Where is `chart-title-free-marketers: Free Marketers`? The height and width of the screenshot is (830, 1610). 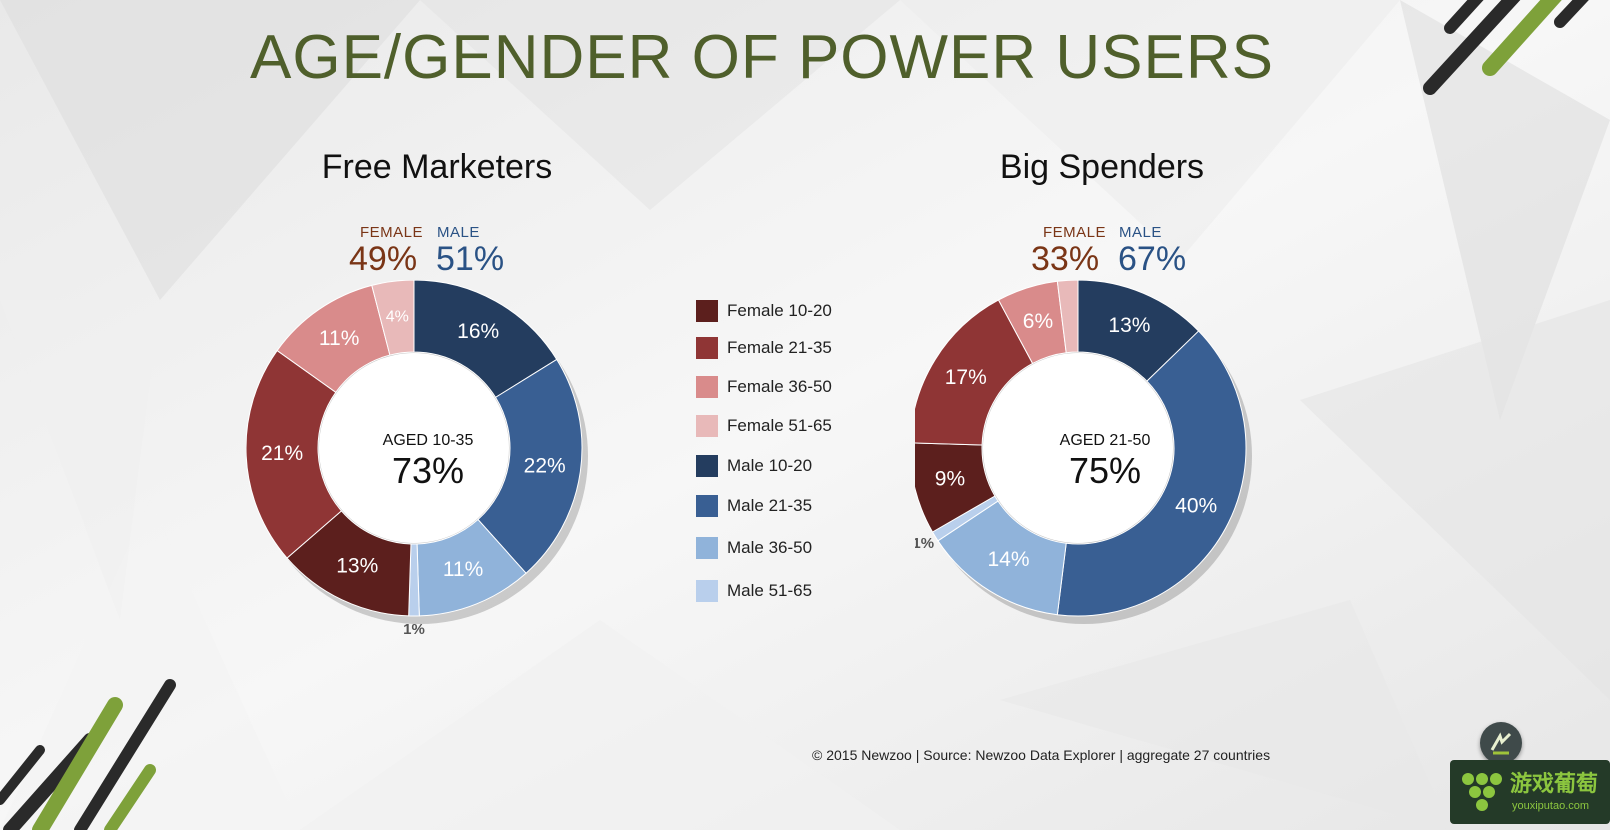
chart-title-free-marketers: Free Marketers is located at coordinates (437, 167).